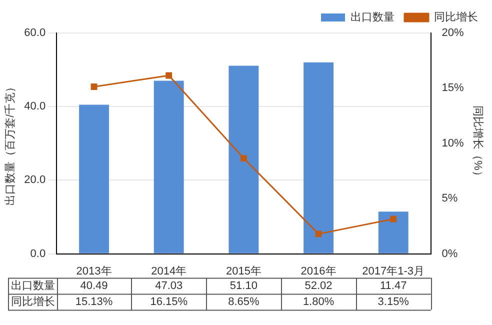 The image size is (492, 325). I want to click on data-label: 1.80%, so click(318, 302).